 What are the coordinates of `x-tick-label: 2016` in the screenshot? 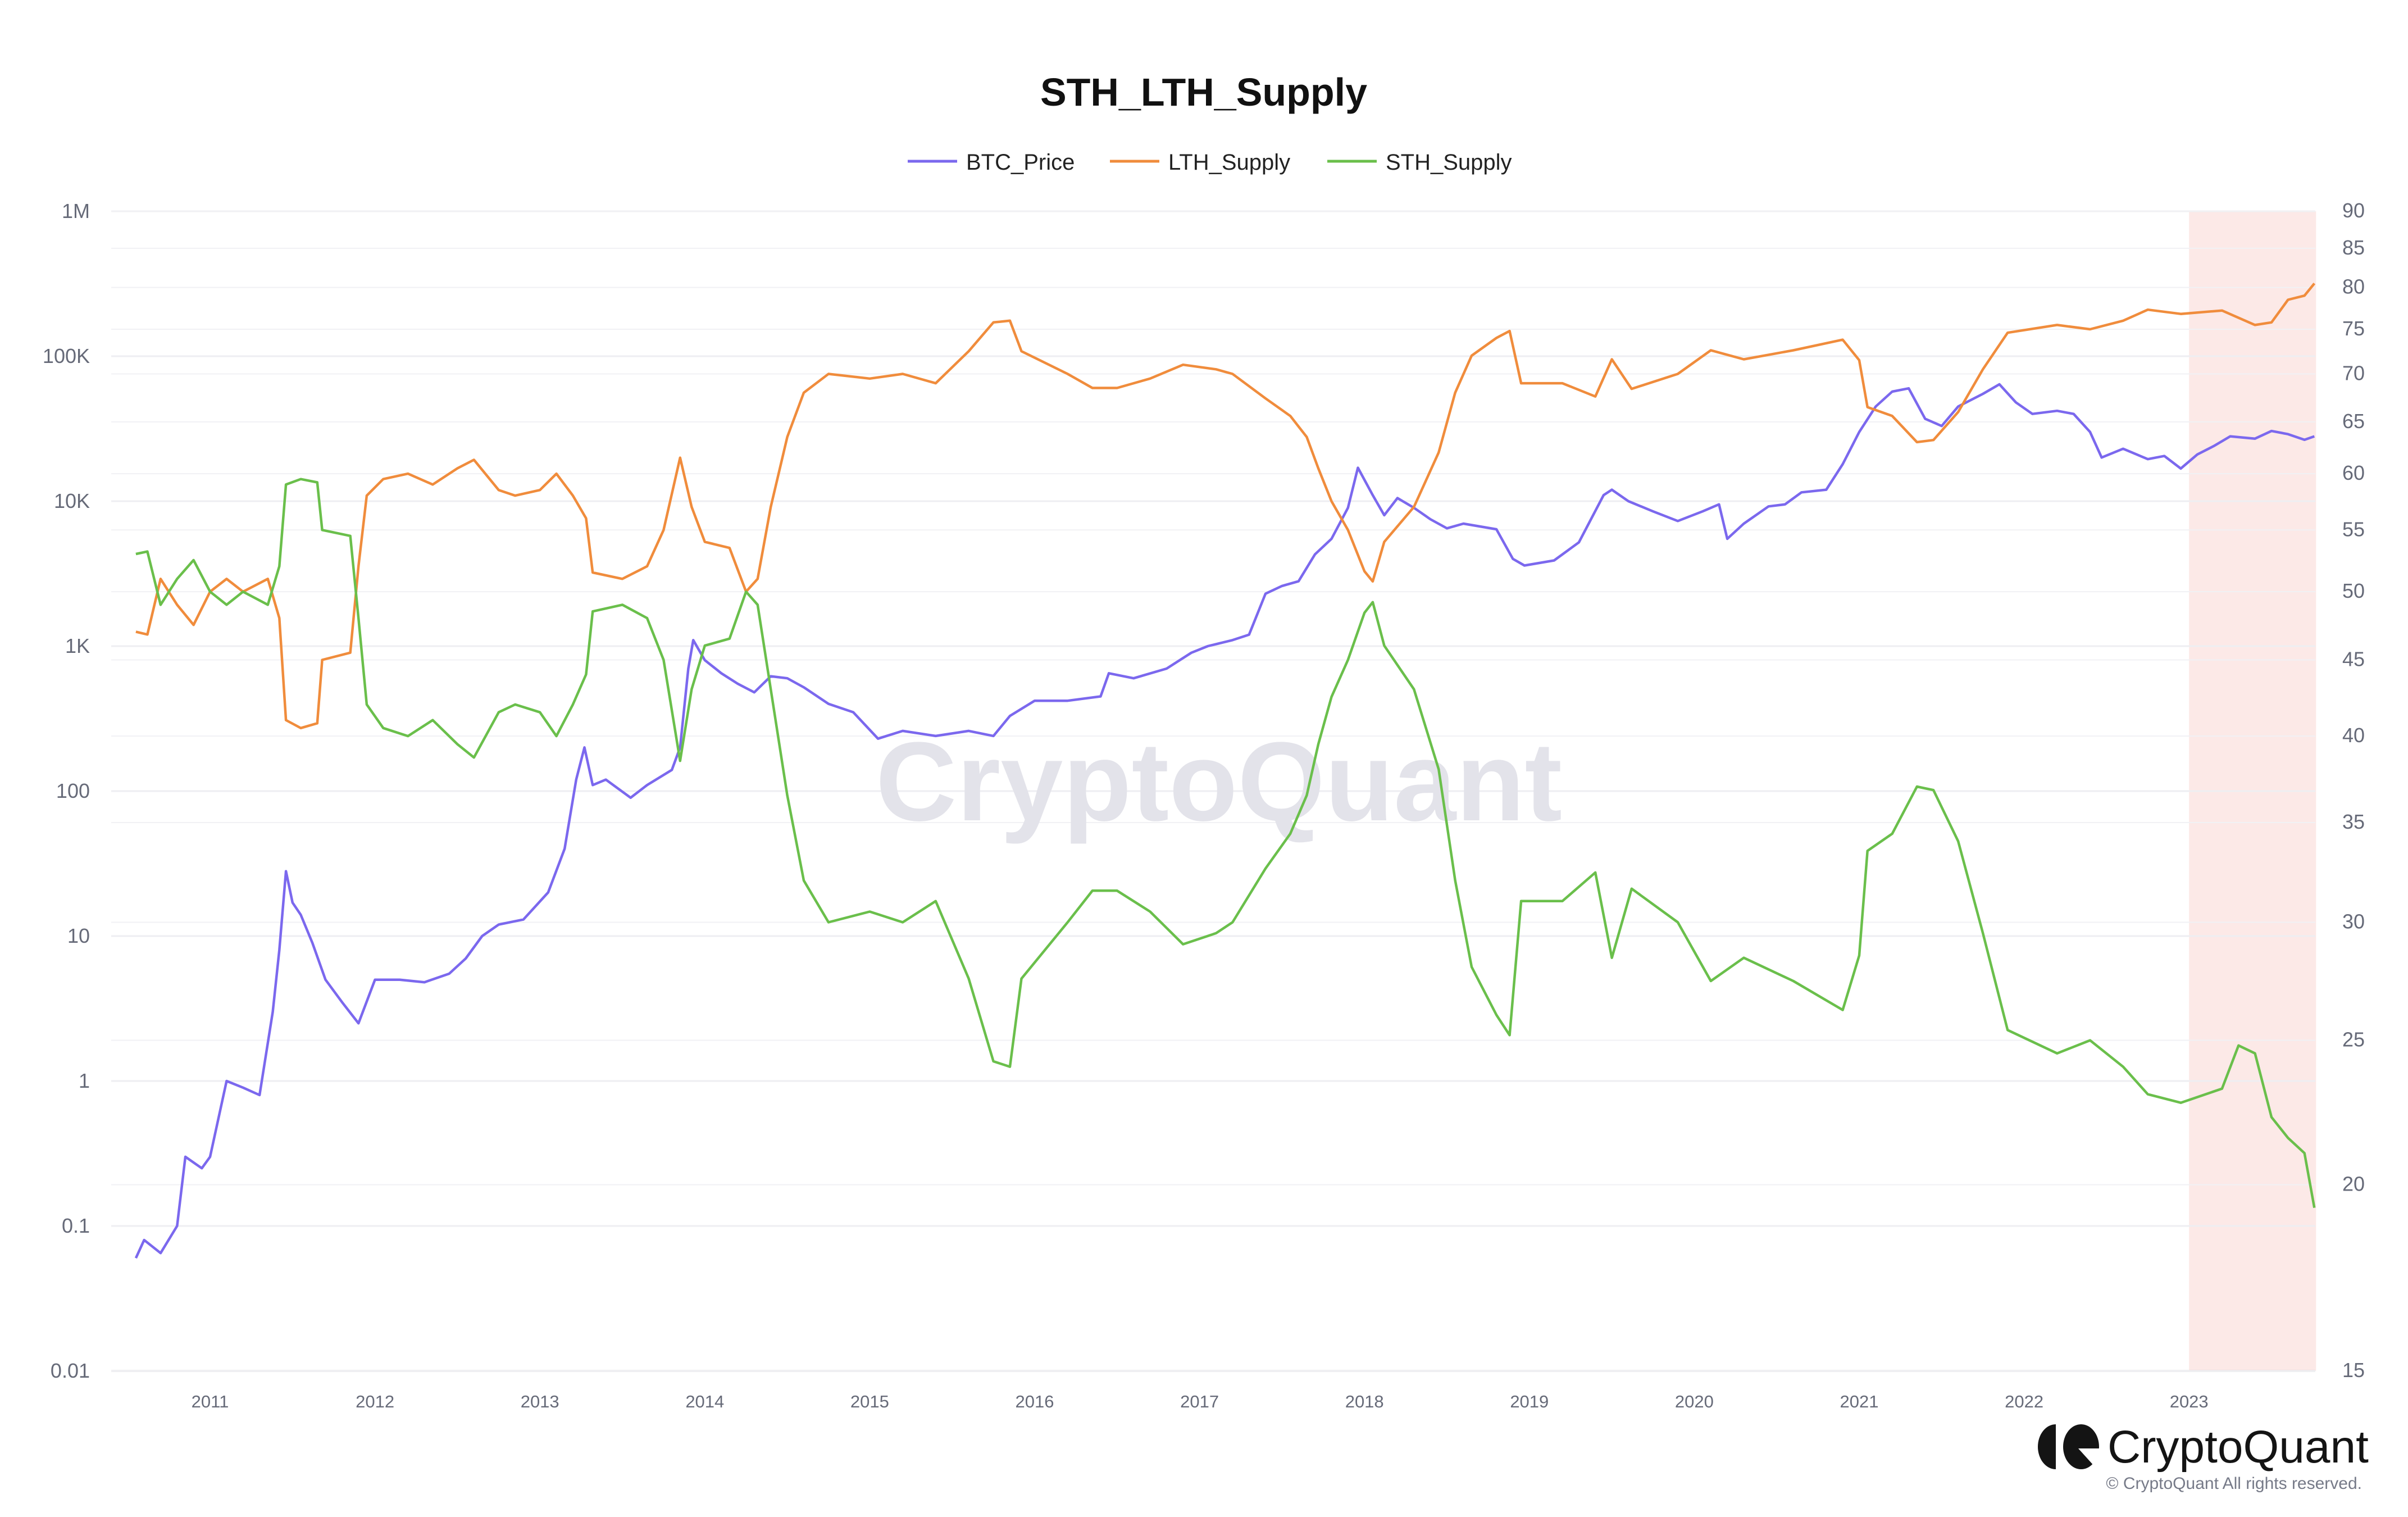 It's located at (1035, 1401).